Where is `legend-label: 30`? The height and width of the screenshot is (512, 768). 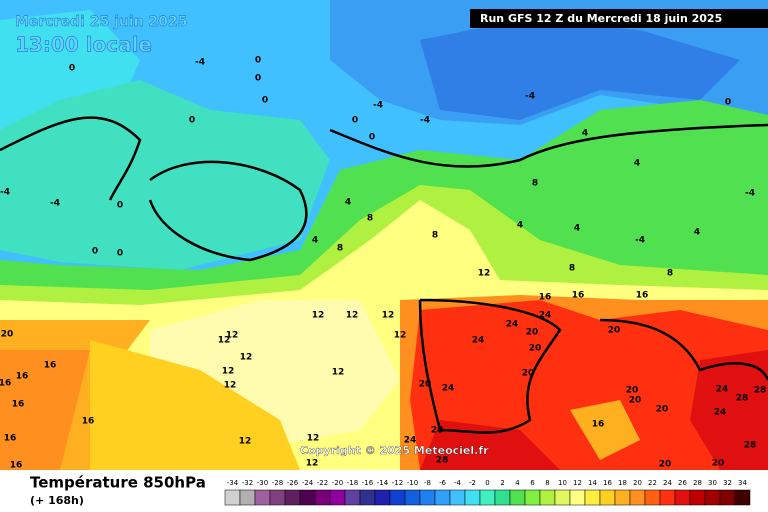 legend-label: 30 is located at coordinates (712, 483).